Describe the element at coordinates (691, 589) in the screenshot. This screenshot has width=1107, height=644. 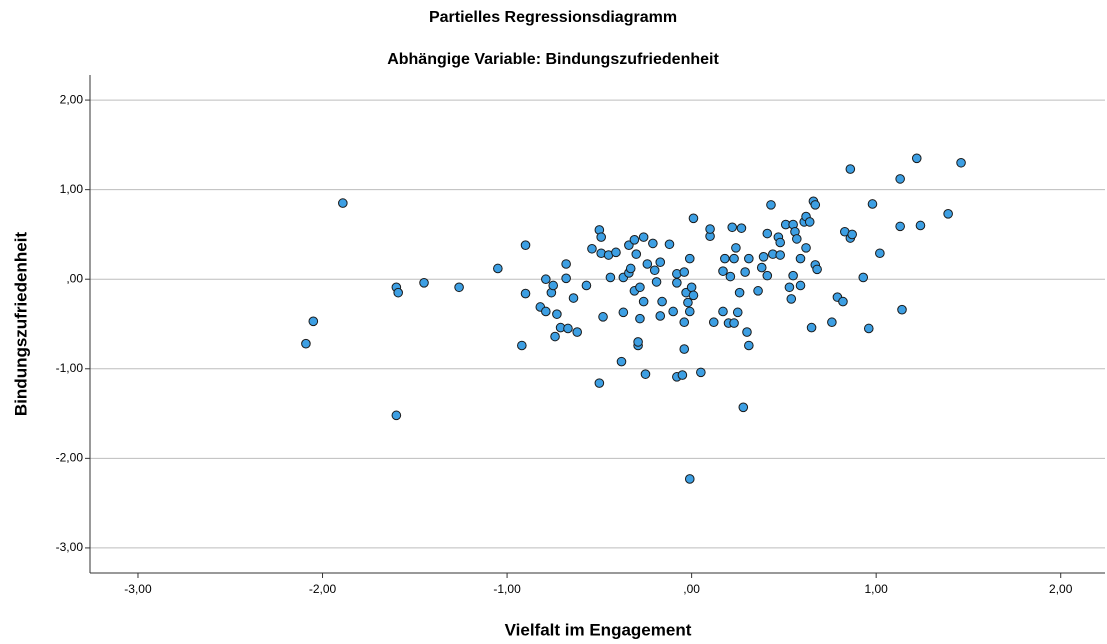
I see `x-tick-label: ,00` at that location.